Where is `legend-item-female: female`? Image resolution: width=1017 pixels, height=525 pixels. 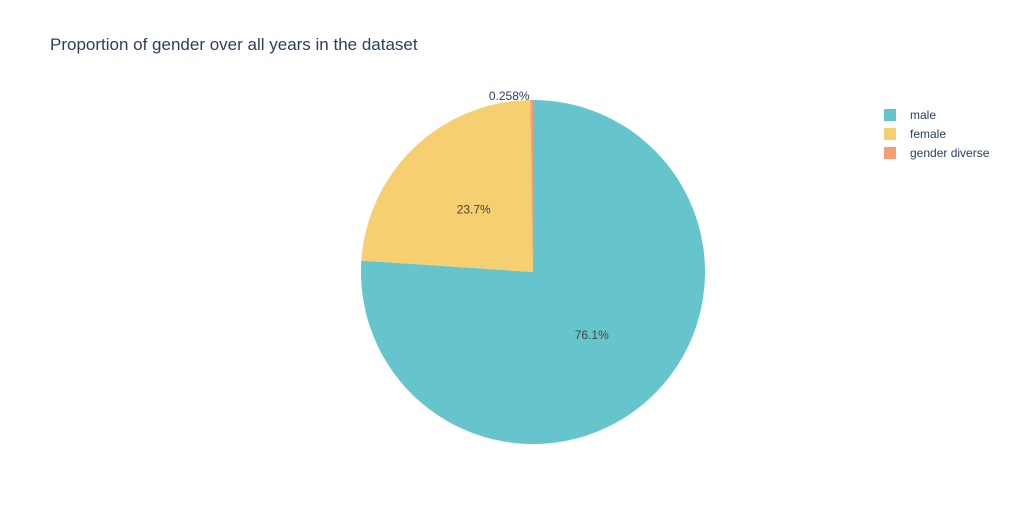 legend-item-female: female is located at coordinates (915, 134).